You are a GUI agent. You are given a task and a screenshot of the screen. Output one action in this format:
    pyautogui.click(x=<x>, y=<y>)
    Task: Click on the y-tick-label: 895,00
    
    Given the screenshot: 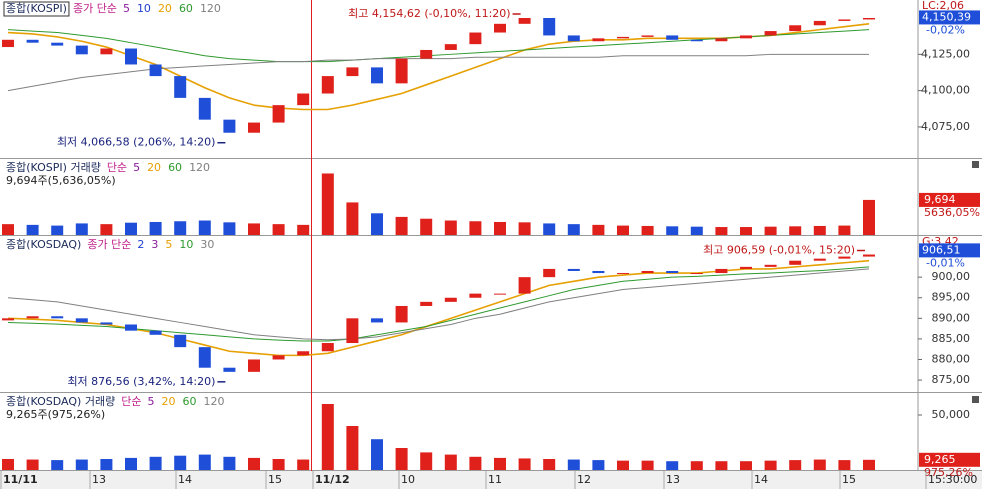 What is the action you would take?
    pyautogui.click(x=951, y=297)
    